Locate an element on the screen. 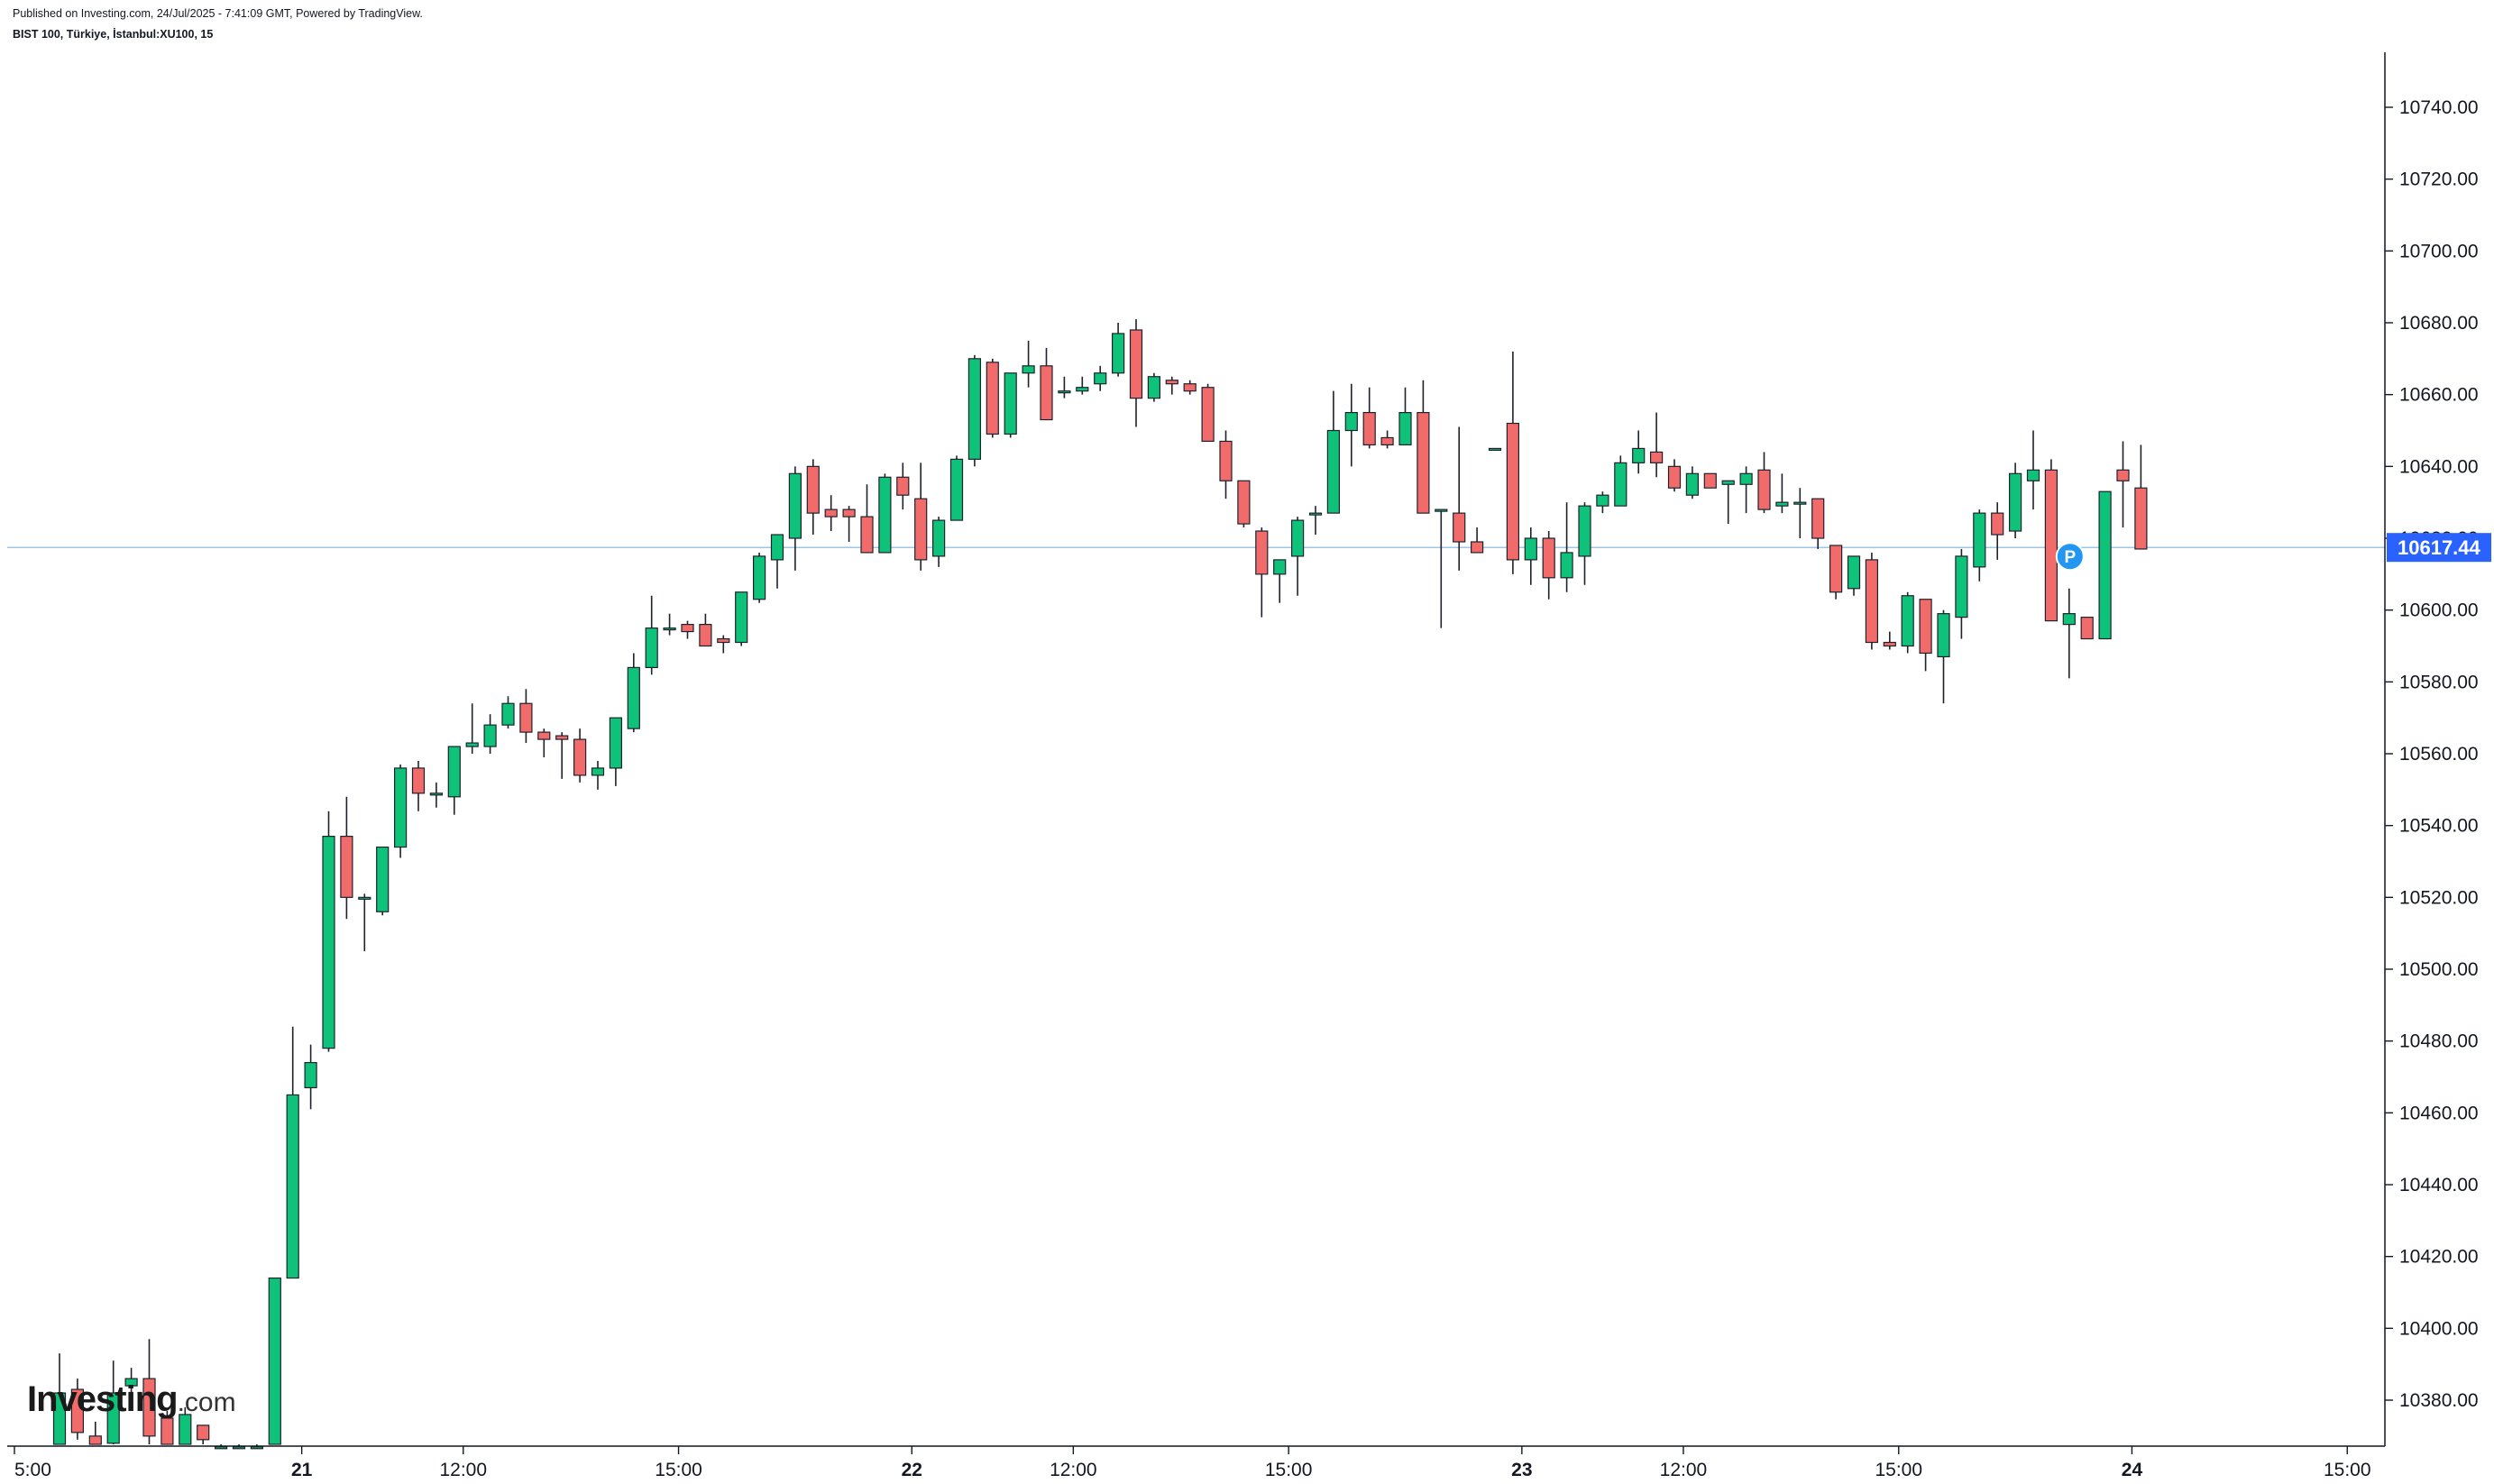 Image resolution: width=2494 pixels, height=1484 pixels. x-tick-label: 15:00 is located at coordinates (679, 1470).